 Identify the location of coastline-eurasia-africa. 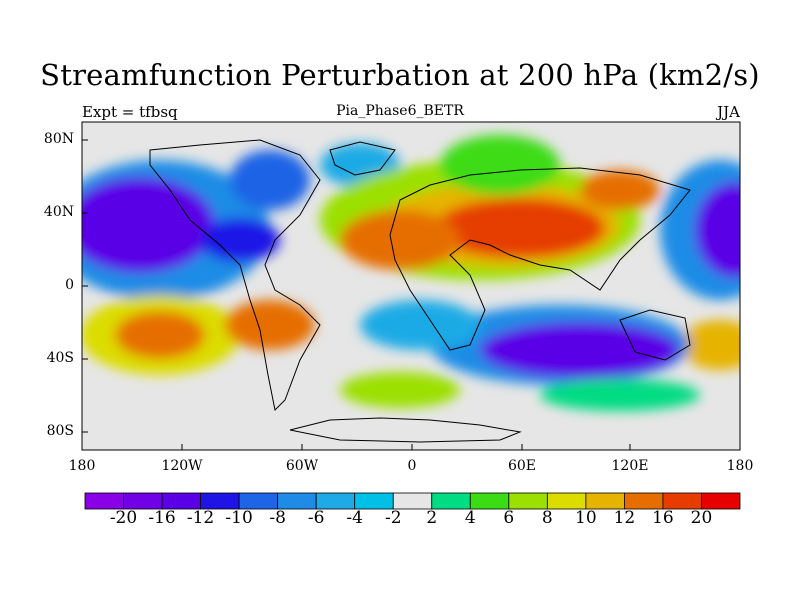
(540, 259).